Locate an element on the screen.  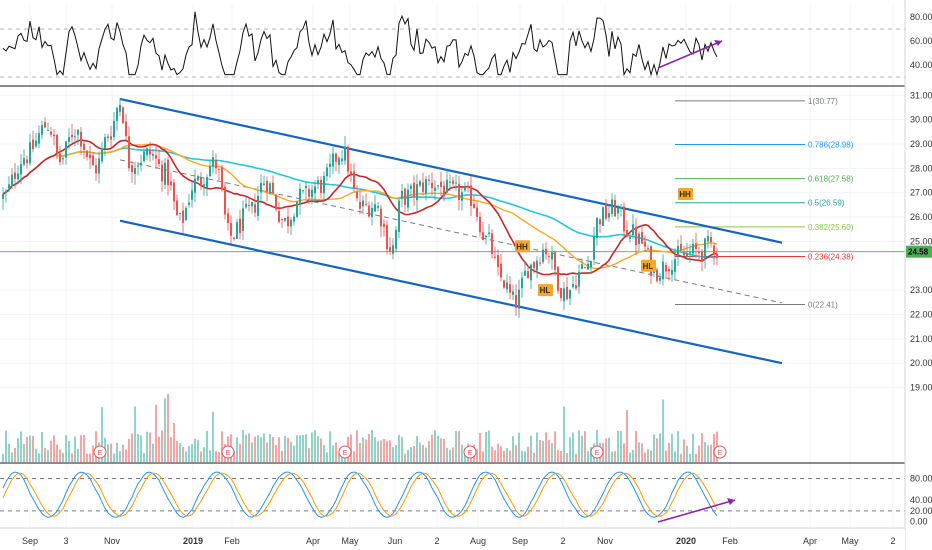
price-tick-label: 20.00 is located at coordinates (921, 363).